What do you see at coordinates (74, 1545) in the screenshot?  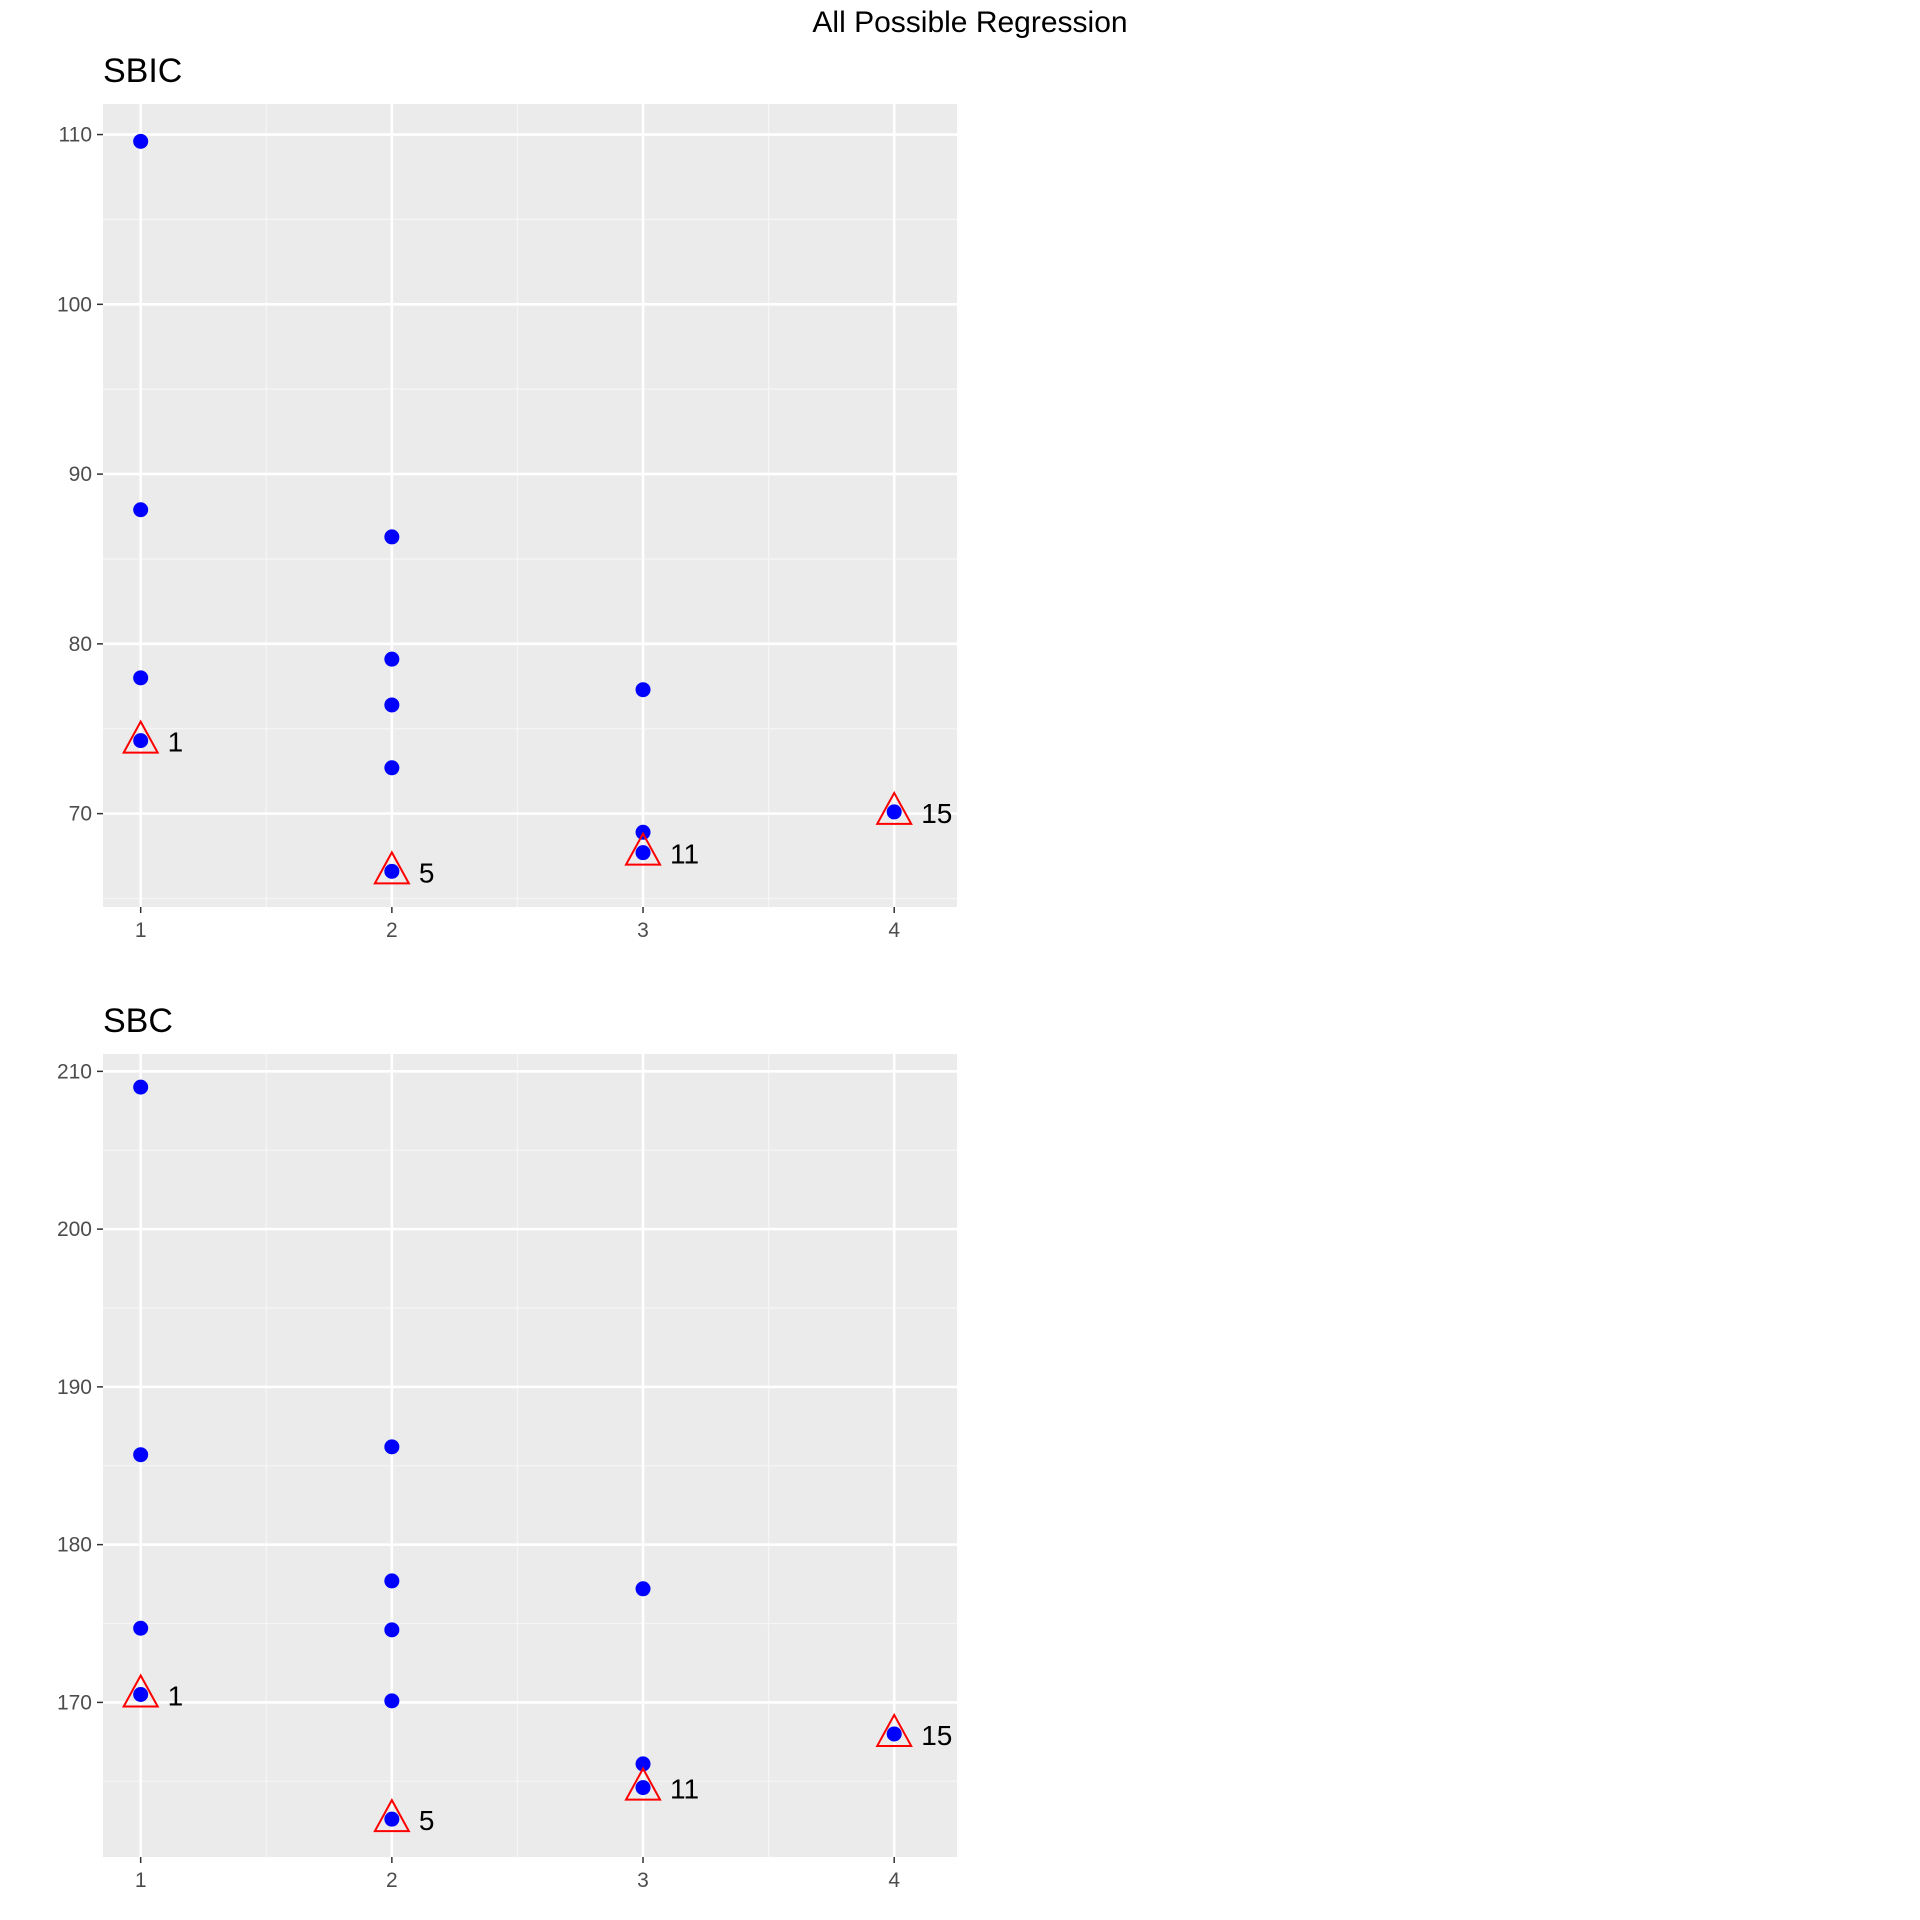 I see `y-tick-label: 180` at bounding box center [74, 1545].